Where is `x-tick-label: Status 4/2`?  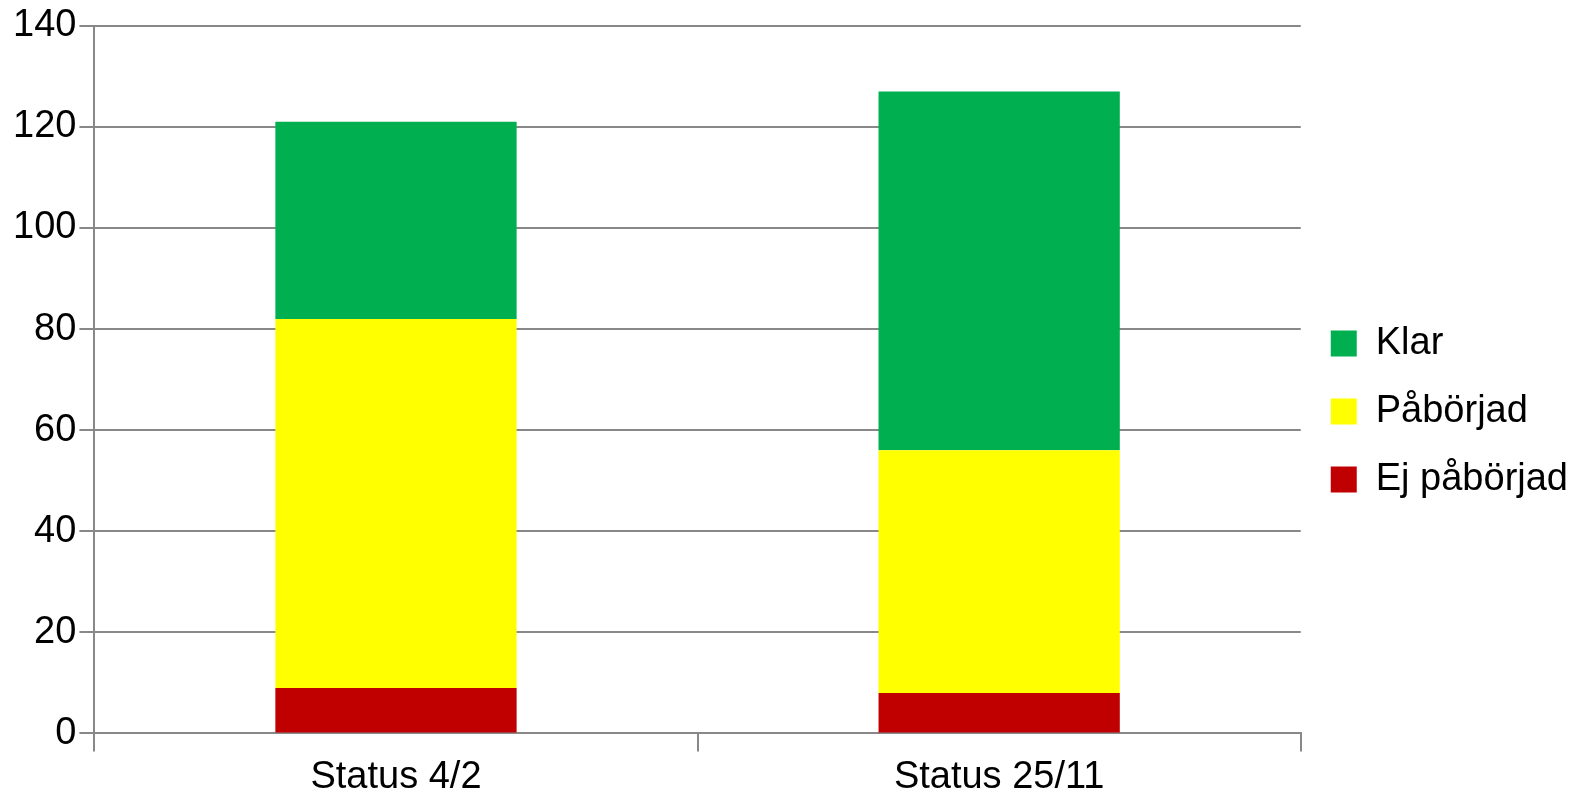
x-tick-label: Status 4/2 is located at coordinates (396, 774).